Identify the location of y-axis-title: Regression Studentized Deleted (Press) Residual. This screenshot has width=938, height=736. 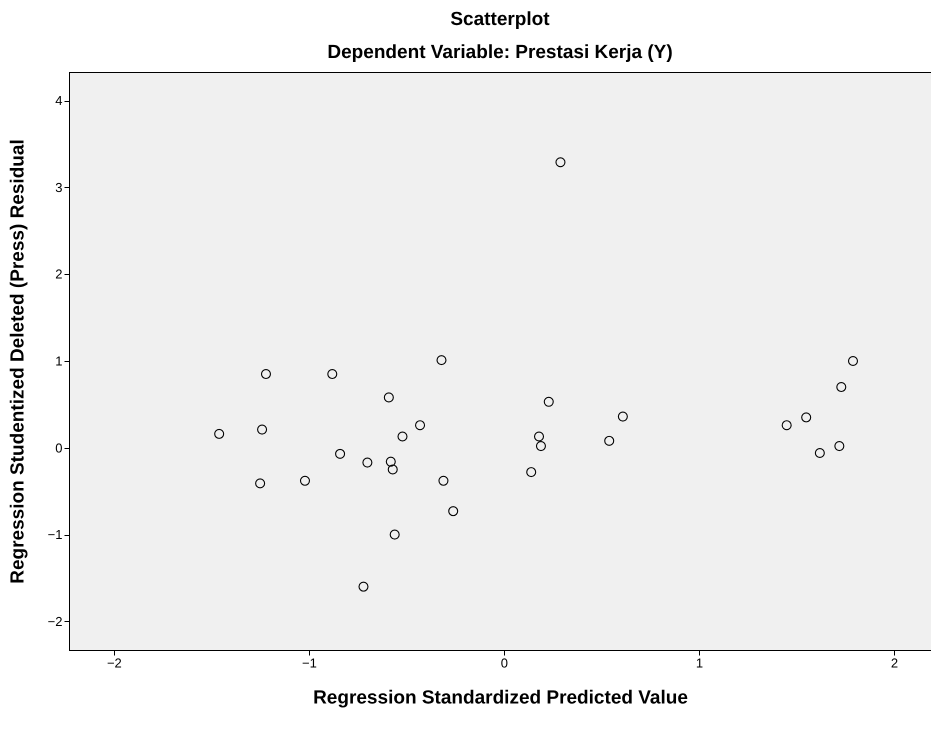
(18, 361).